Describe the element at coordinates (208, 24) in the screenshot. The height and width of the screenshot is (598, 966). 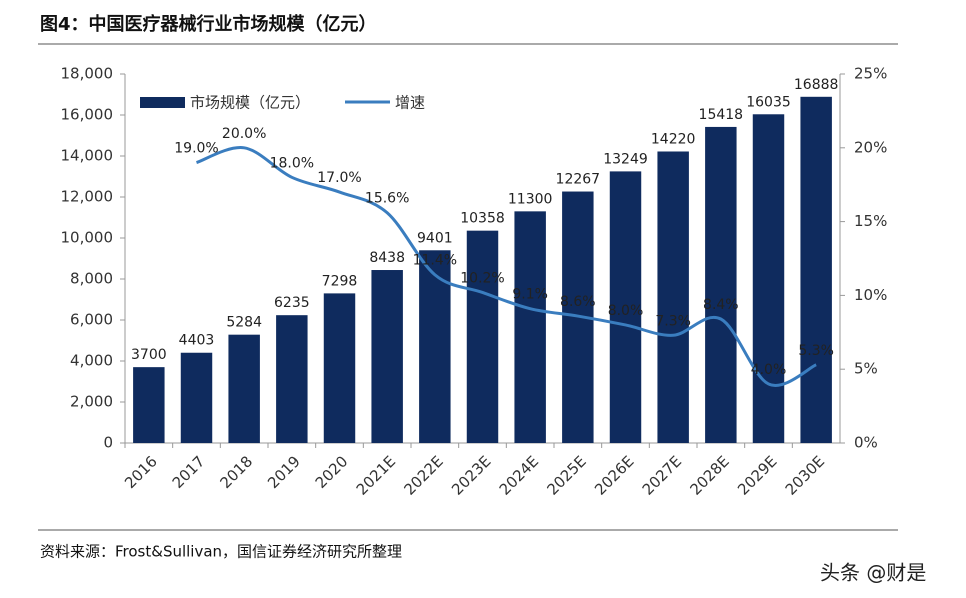
I see `chart-title: 图4：中国医疗器械行业市场规模（亿元）` at that location.